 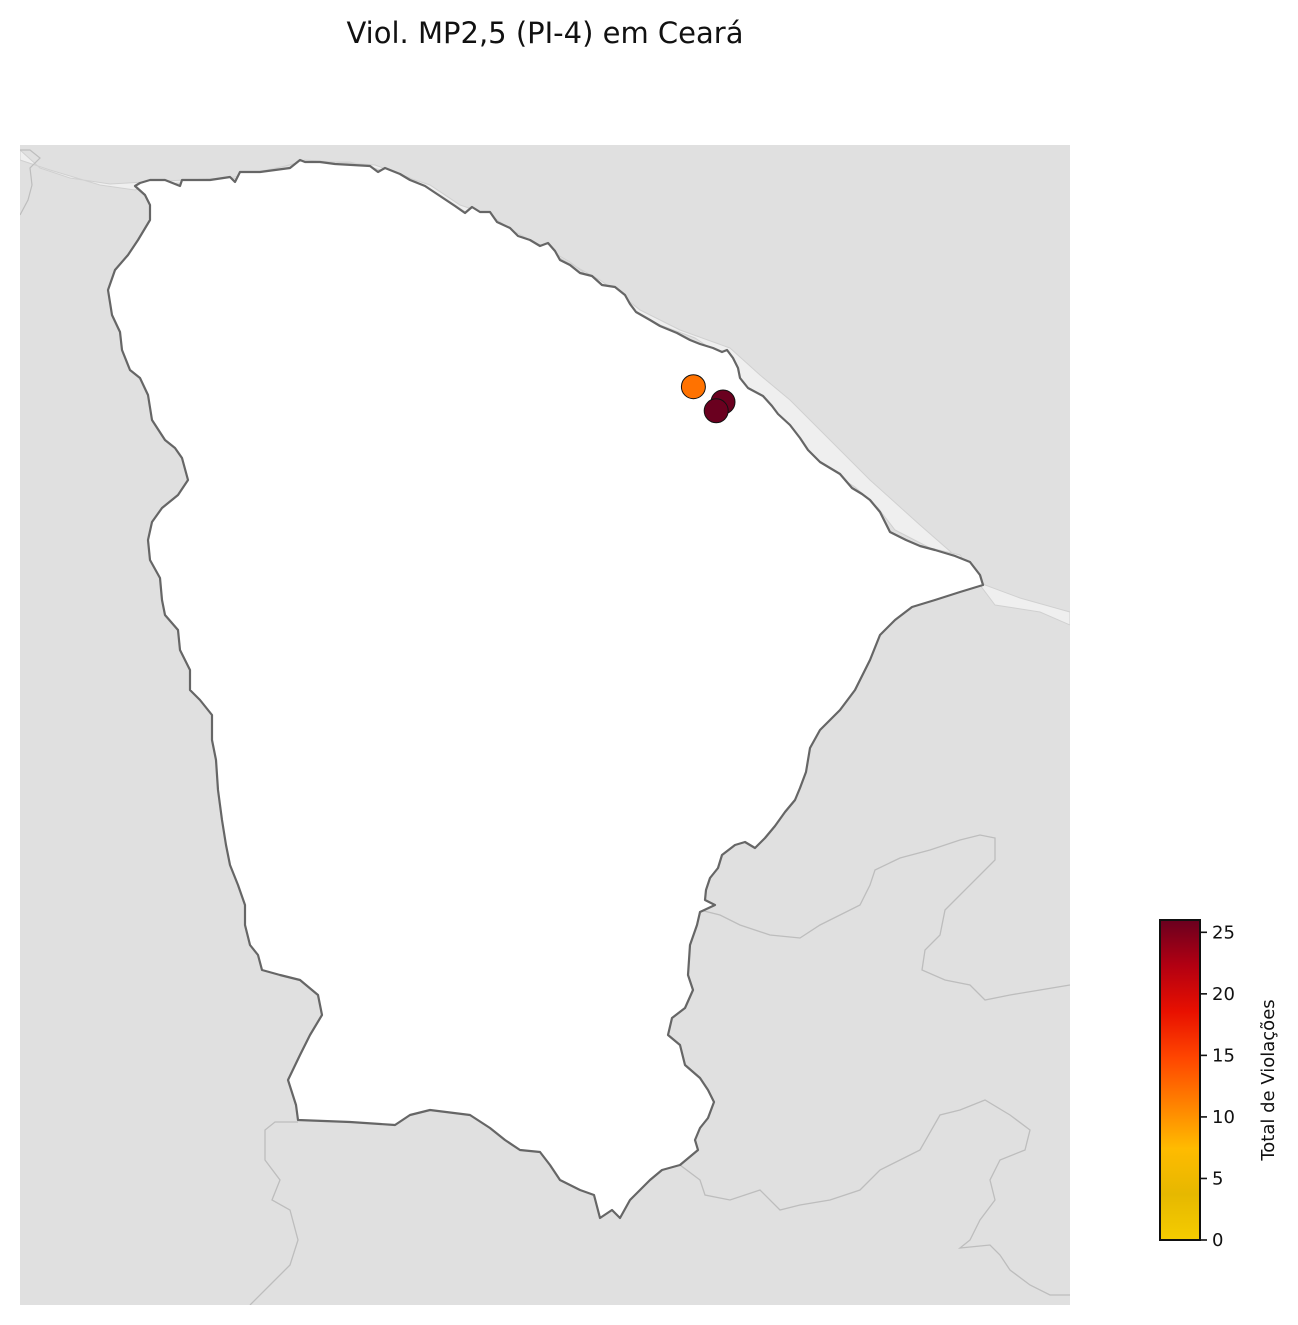 I want to click on colorbar-ticks: 0 5 10 15 20 25, so click(x=1217, y=1086).